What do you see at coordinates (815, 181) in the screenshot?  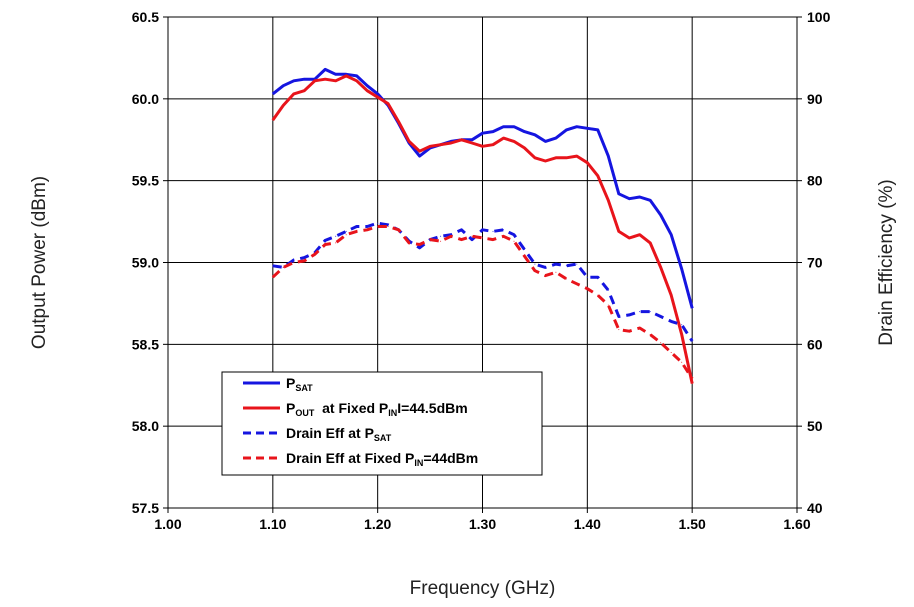 I see `y2-tick-label: 80` at bounding box center [815, 181].